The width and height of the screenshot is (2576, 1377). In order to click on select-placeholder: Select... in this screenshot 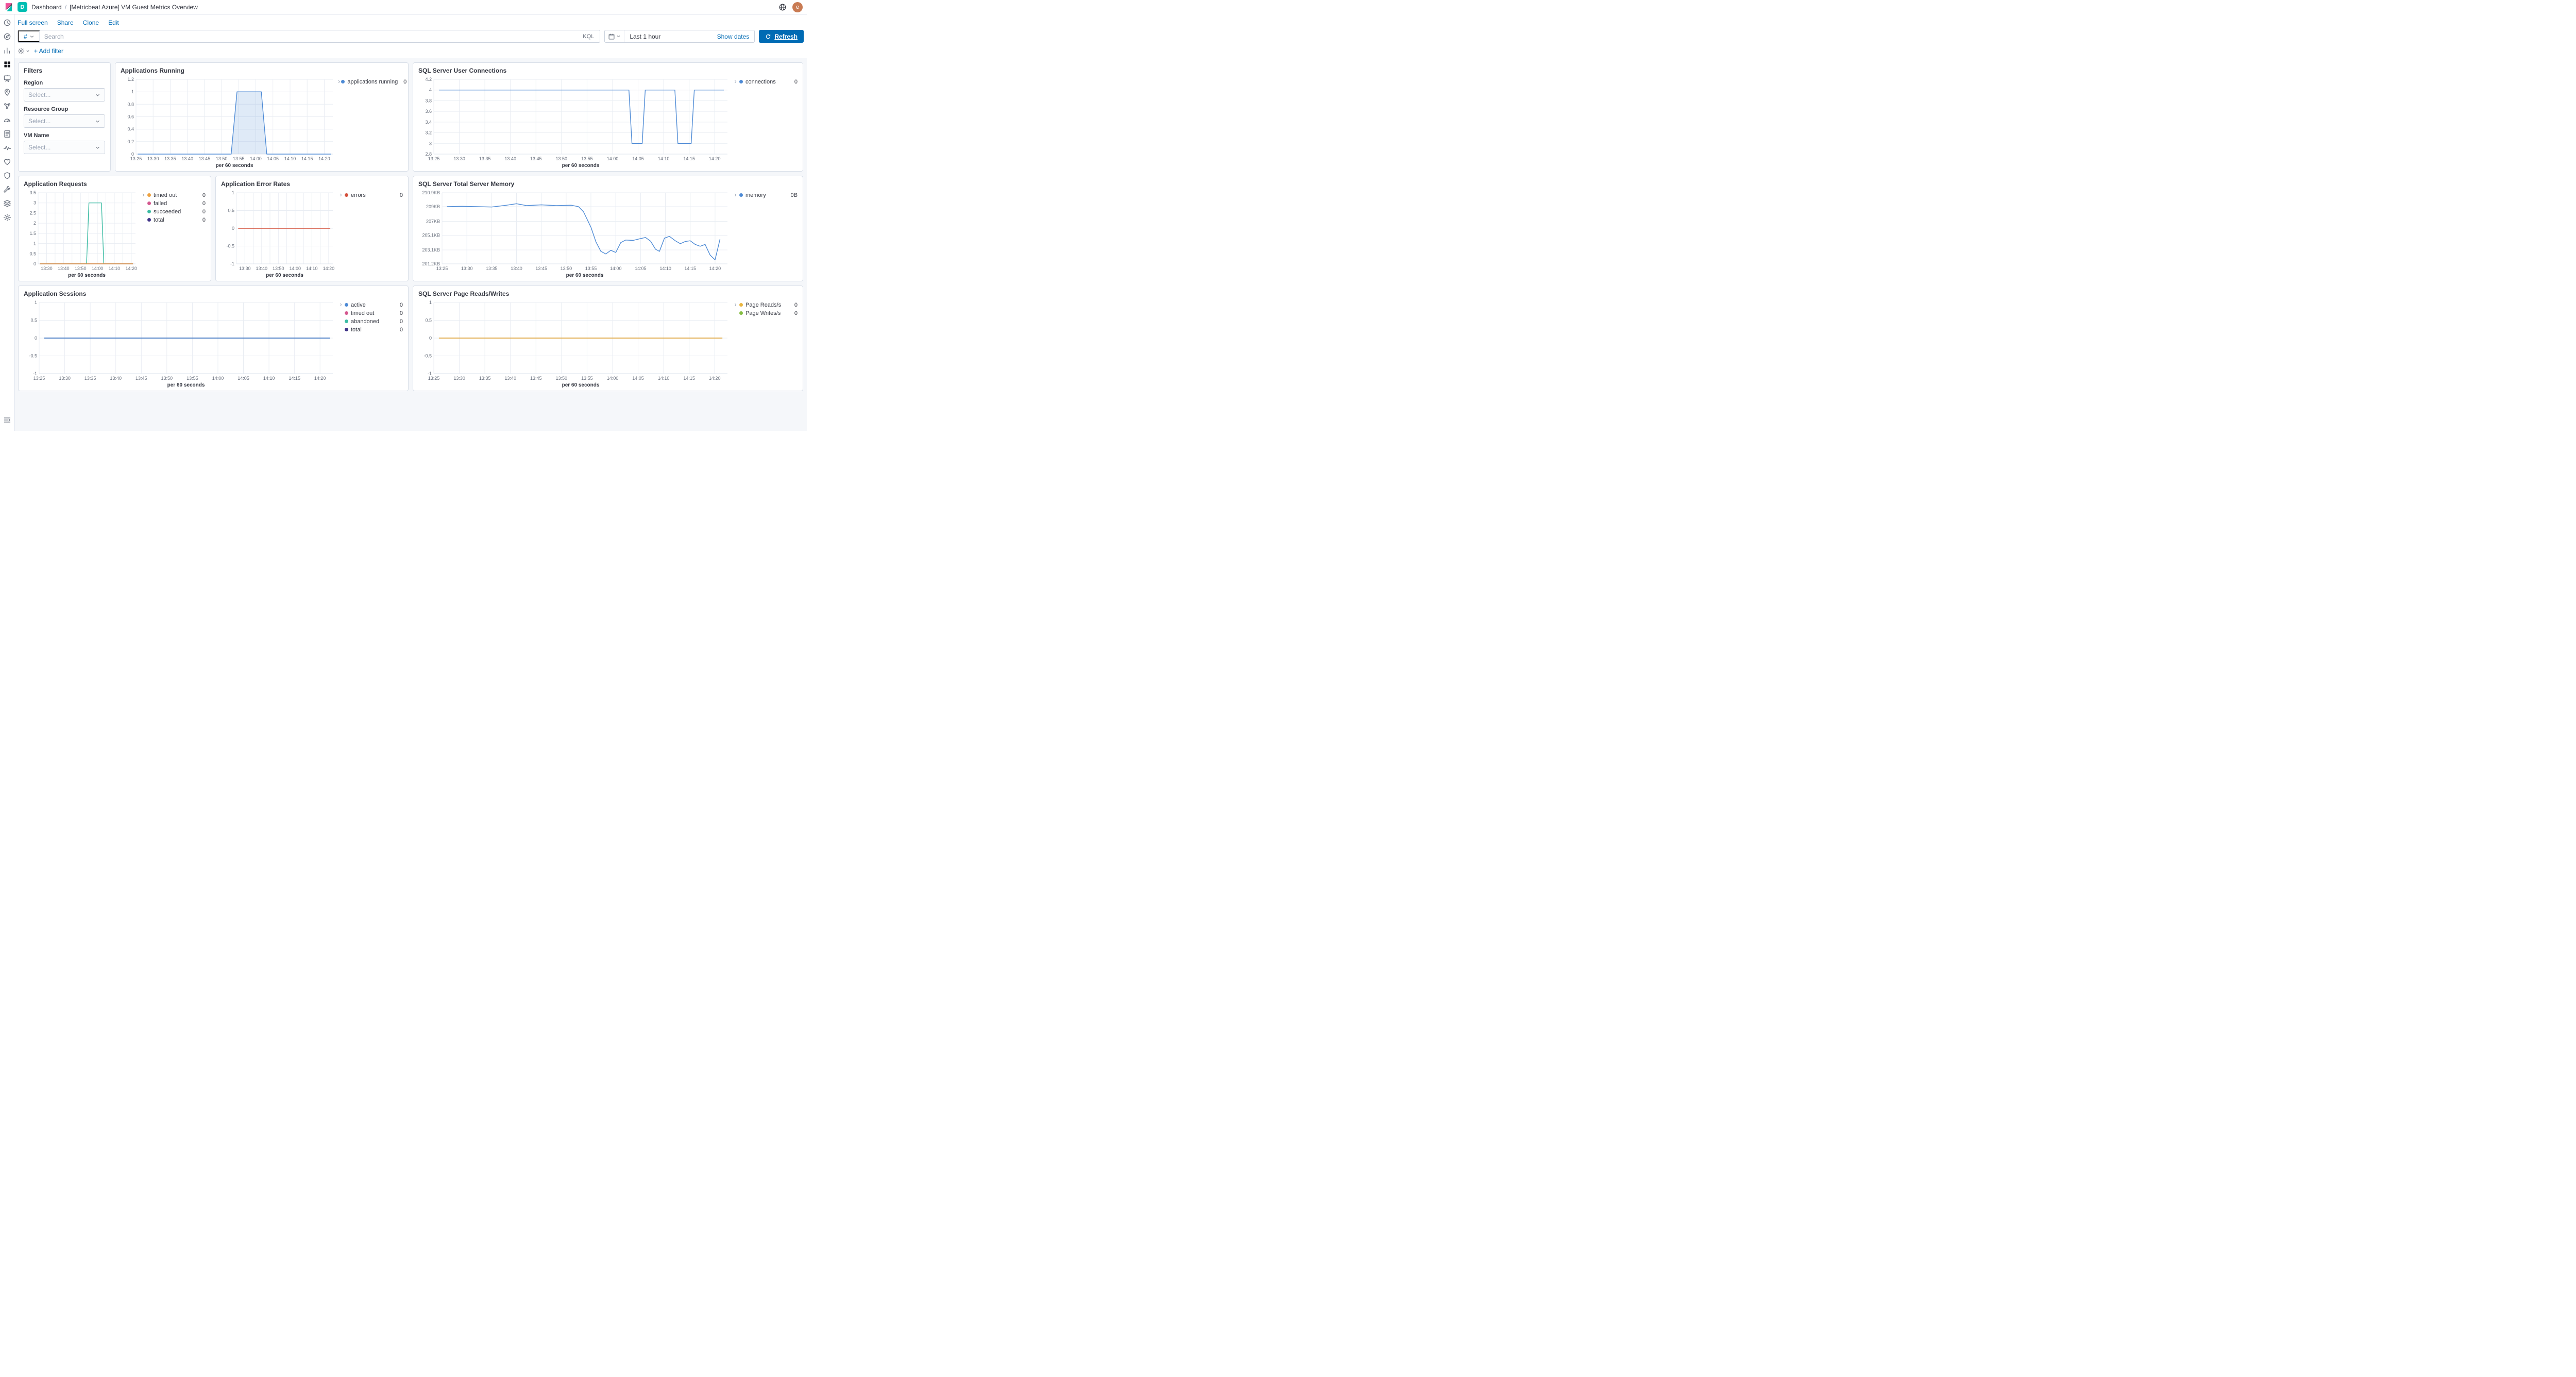, I will do `click(39, 121)`.